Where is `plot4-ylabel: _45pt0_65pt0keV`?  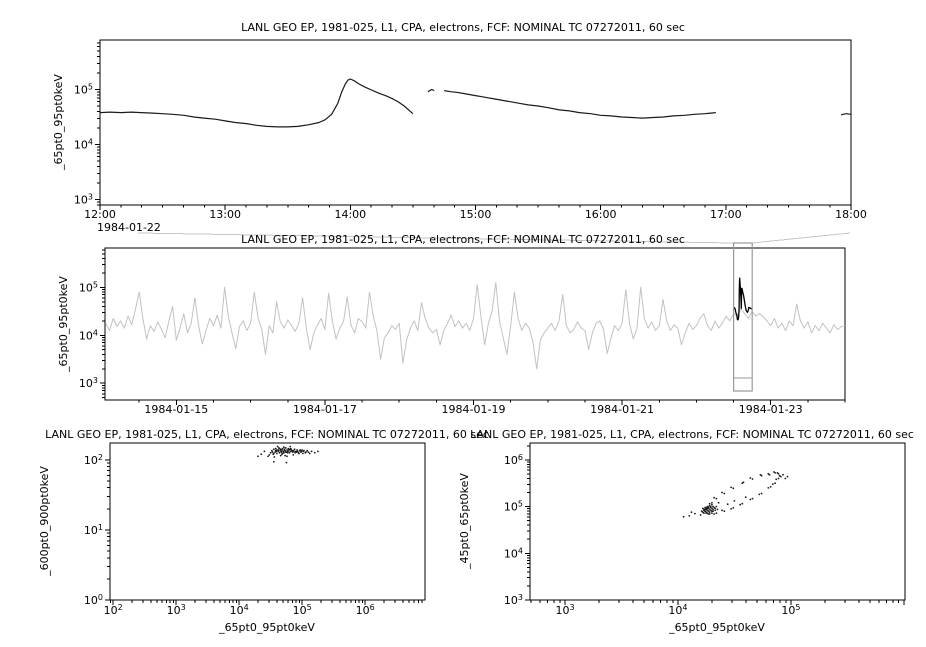
plot4-ylabel: _45pt0_65pt0keV is located at coordinates (464, 521).